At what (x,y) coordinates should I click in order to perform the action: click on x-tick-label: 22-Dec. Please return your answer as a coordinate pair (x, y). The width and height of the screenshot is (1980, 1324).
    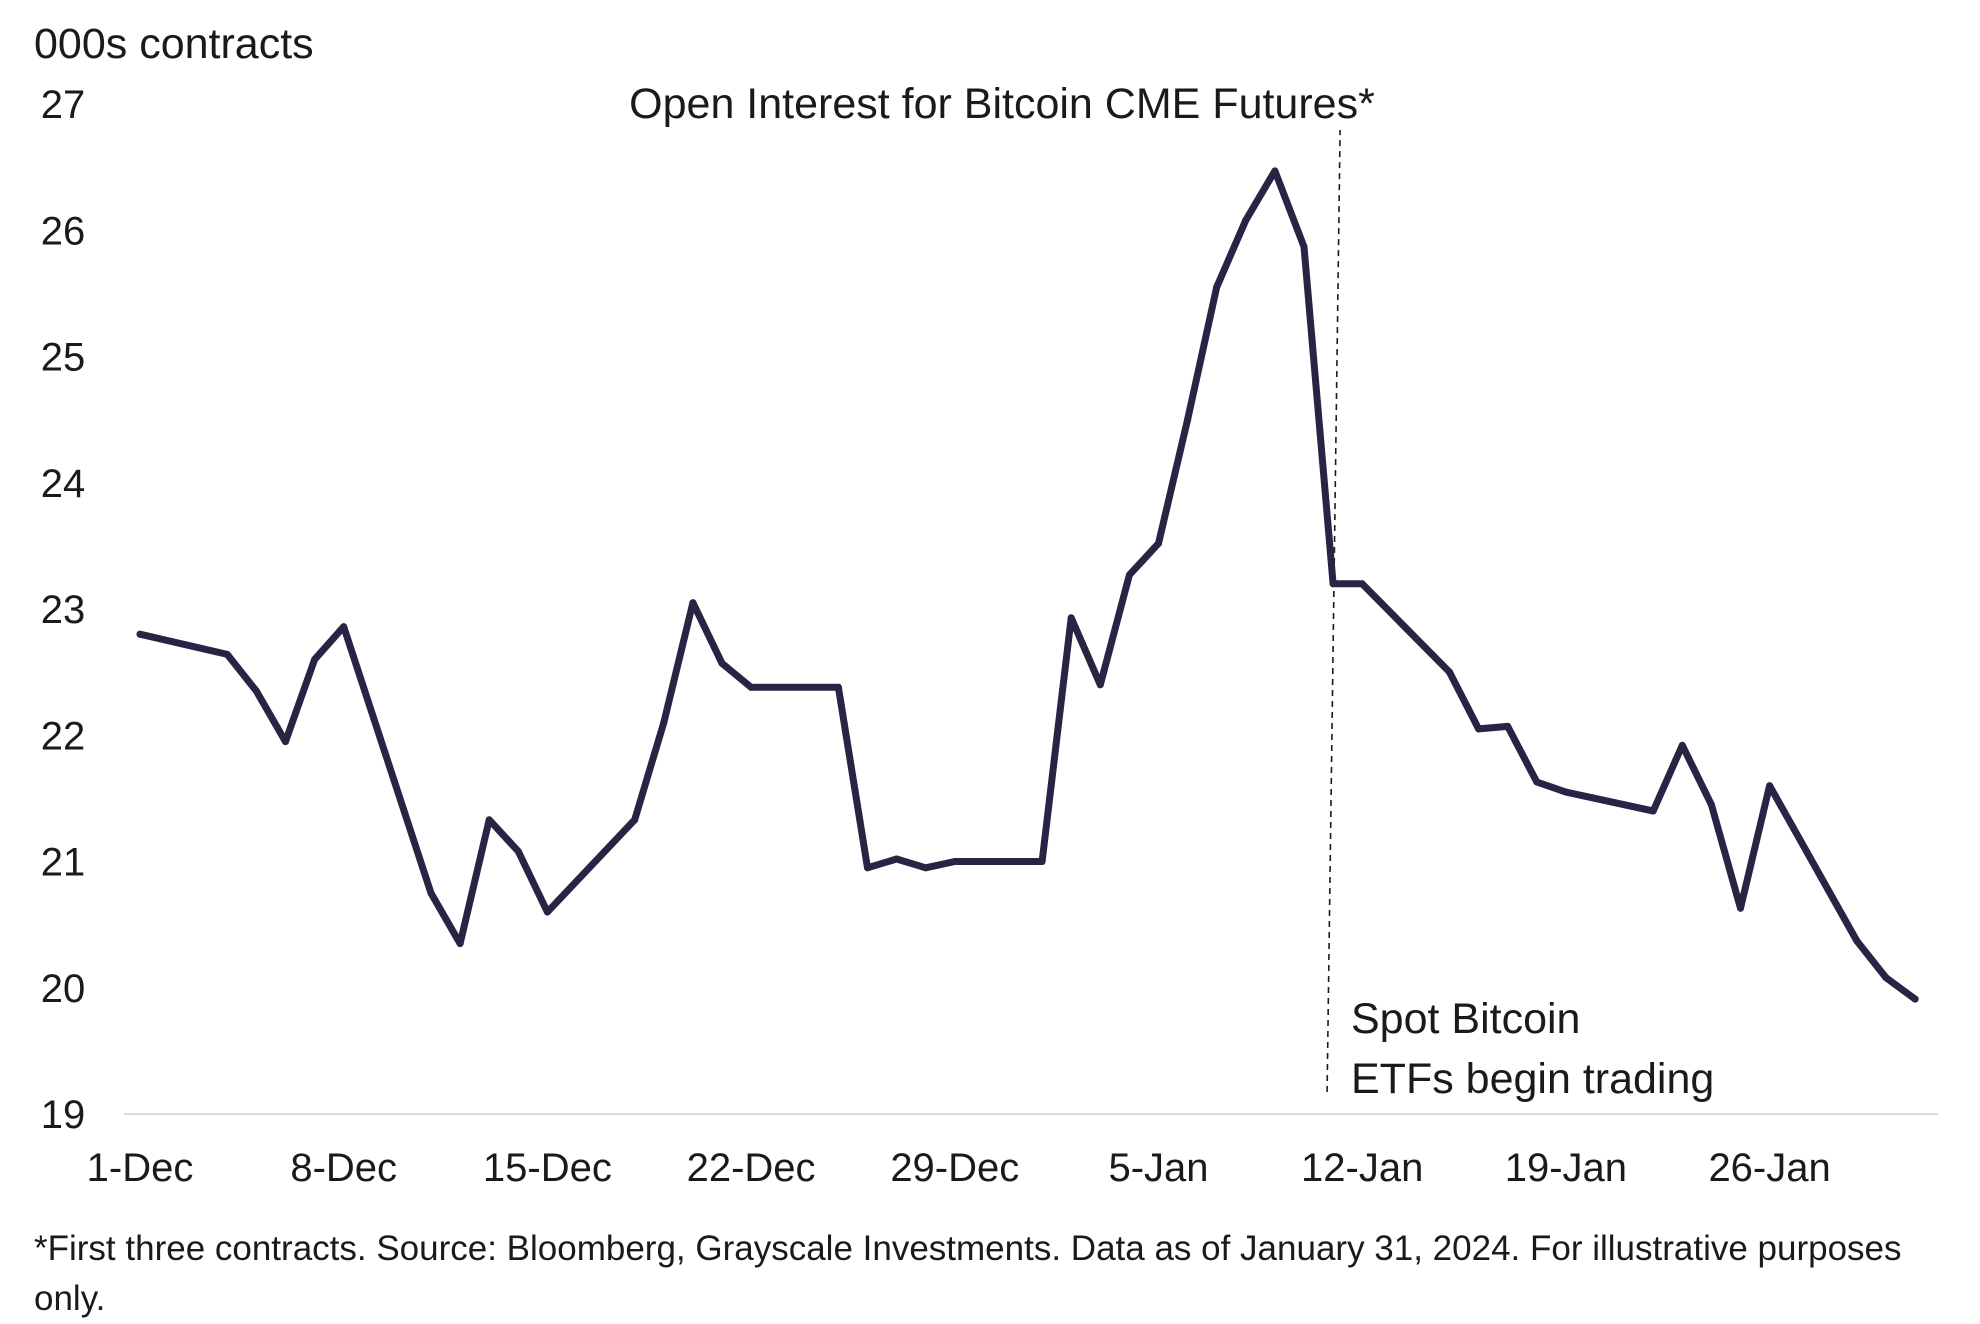
    Looking at the image, I should click on (751, 1168).